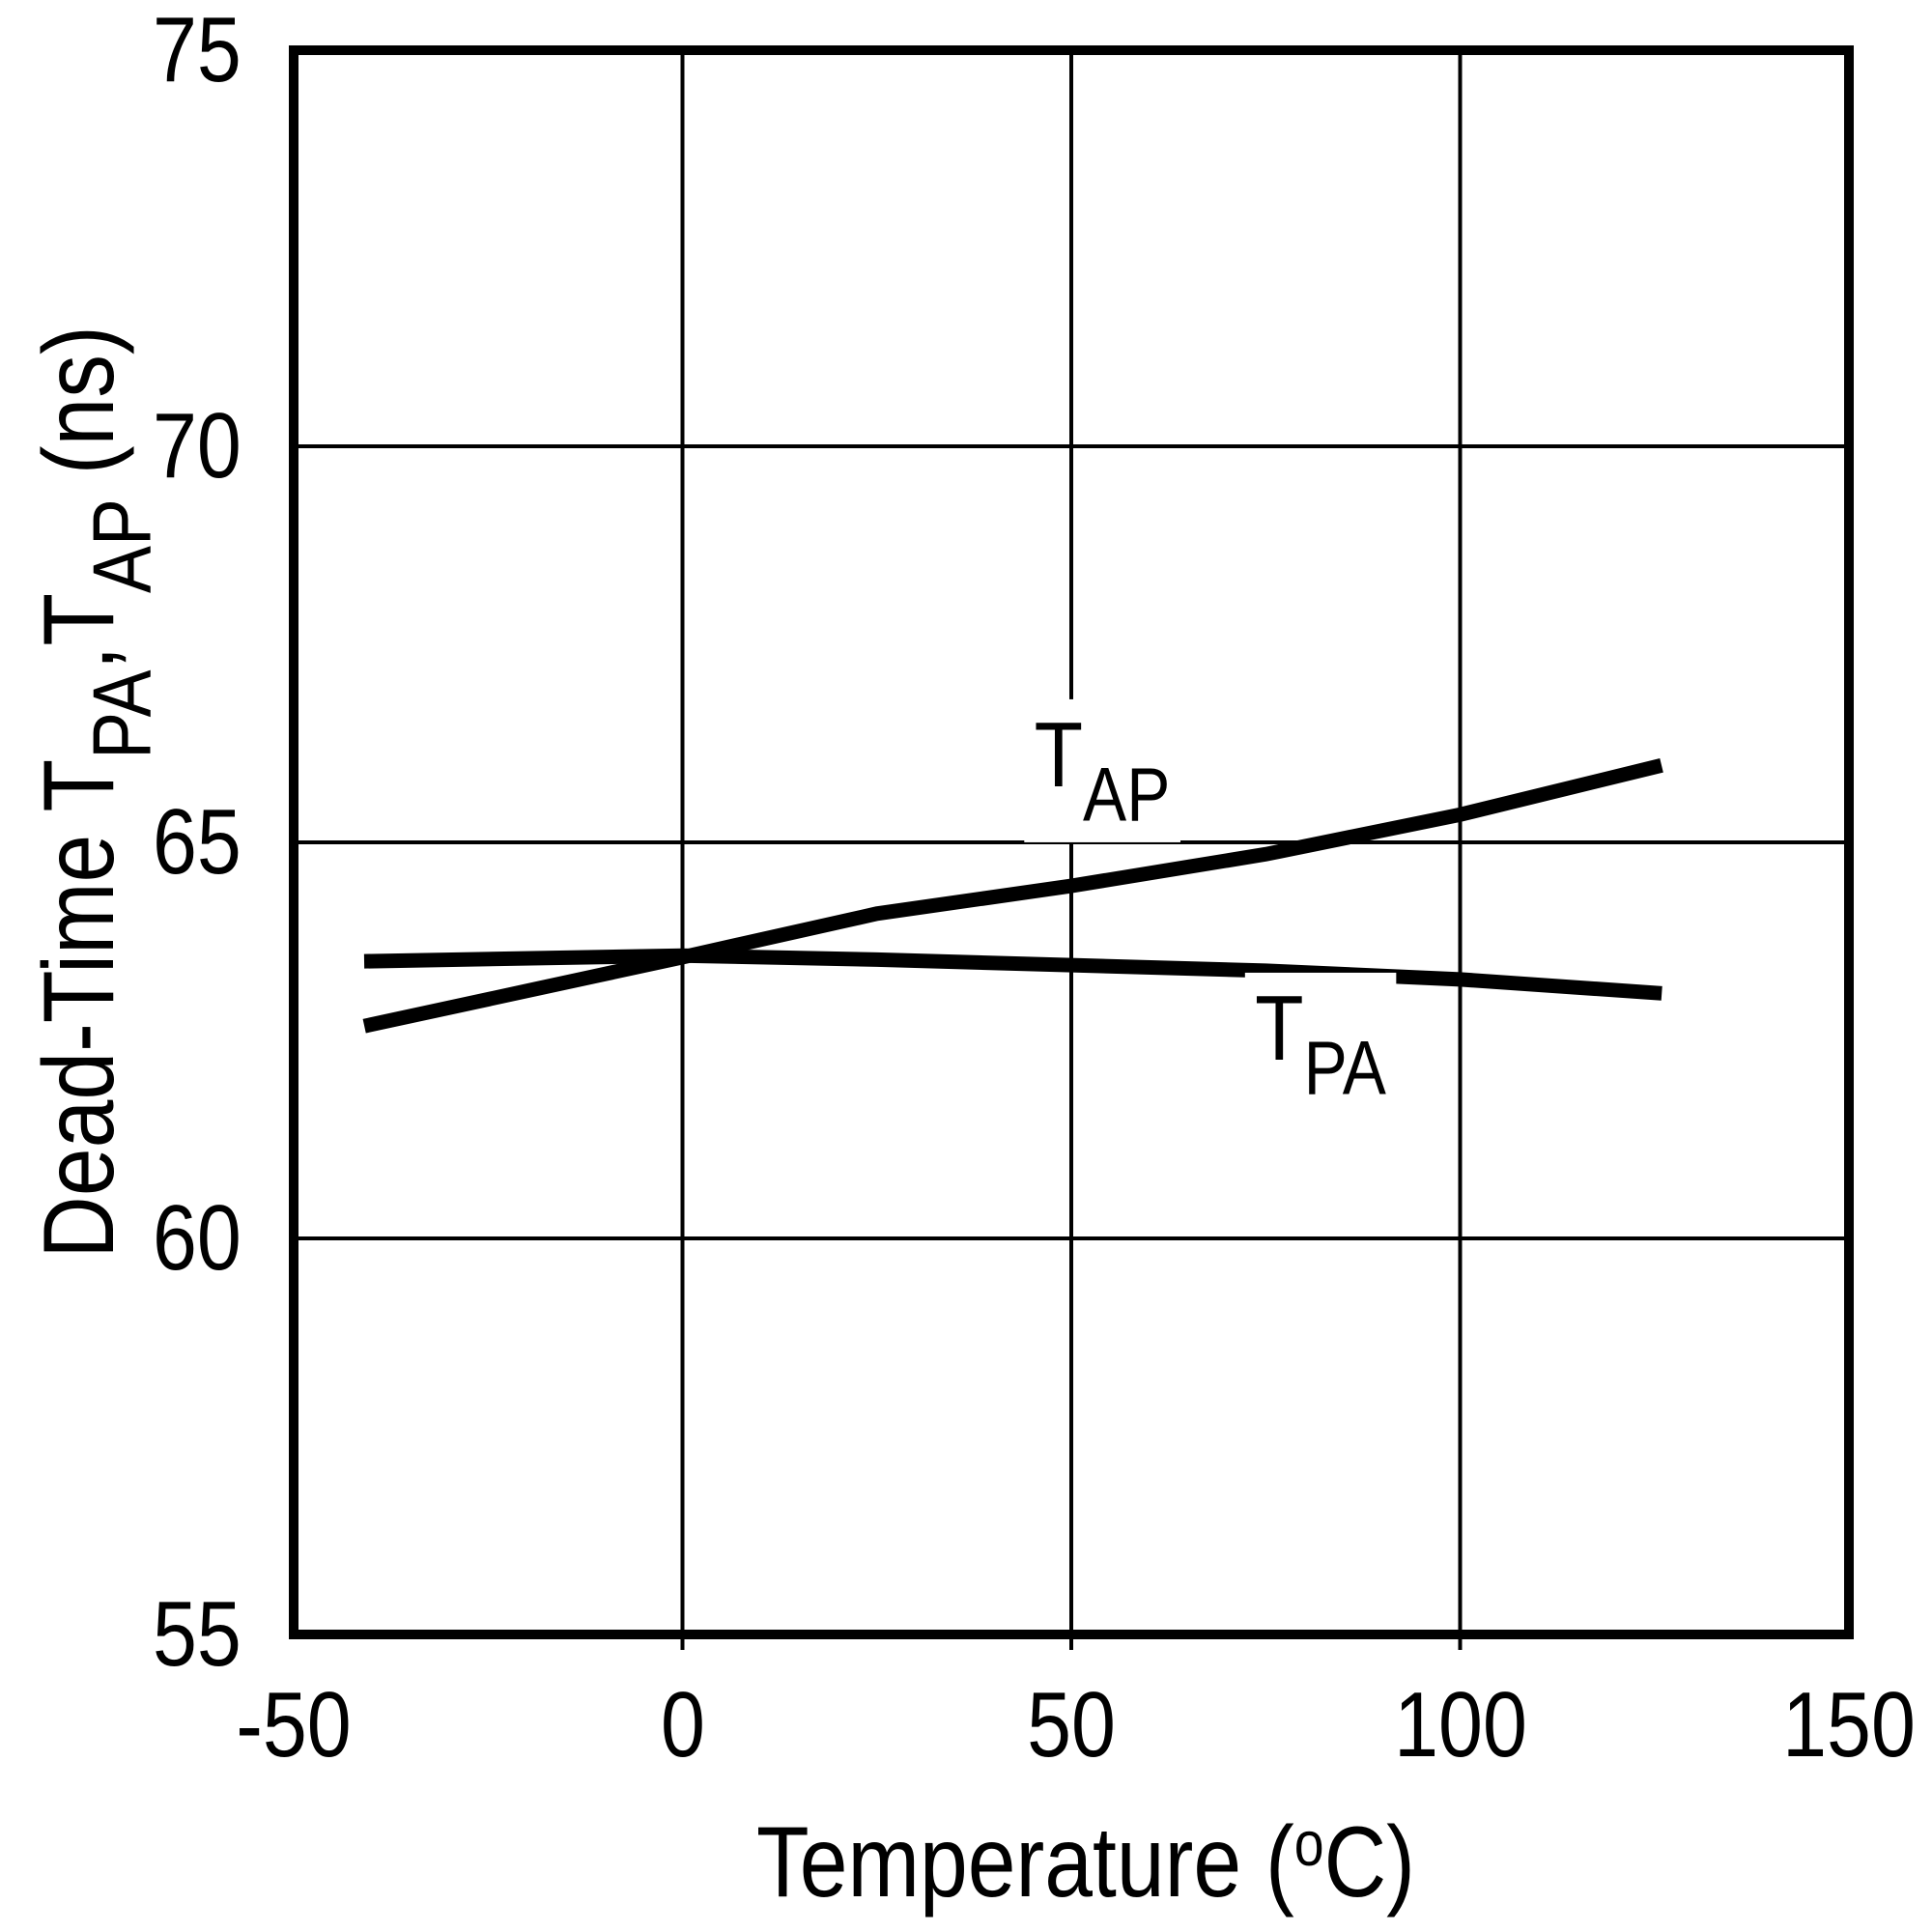  What do you see at coordinates (79, 631) in the screenshot?
I see `title-text-segment: ,T` at bounding box center [79, 631].